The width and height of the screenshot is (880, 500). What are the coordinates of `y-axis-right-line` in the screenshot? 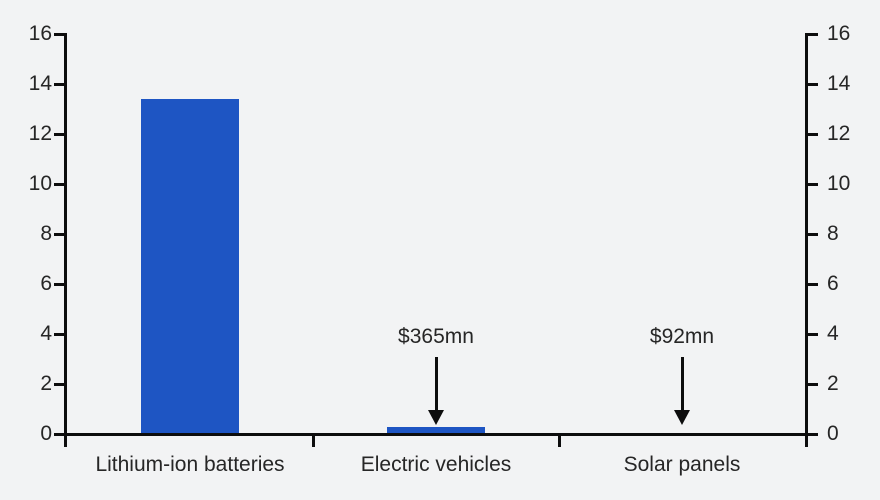 It's located at (806, 240).